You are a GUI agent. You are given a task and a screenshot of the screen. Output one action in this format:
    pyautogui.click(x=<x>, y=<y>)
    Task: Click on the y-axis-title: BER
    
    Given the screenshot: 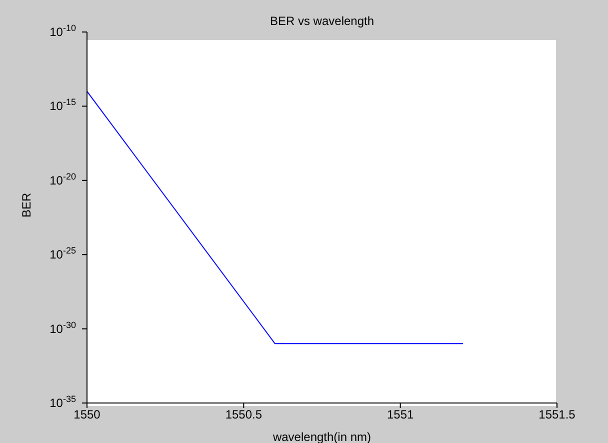 What is the action you would take?
    pyautogui.click(x=26, y=205)
    